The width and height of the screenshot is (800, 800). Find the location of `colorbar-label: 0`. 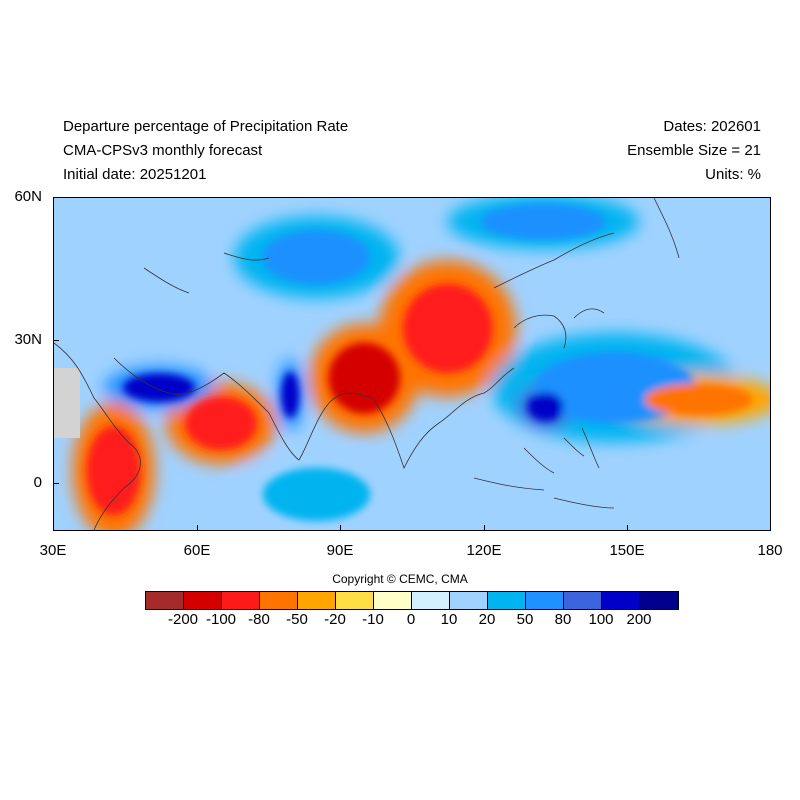

colorbar-label: 0 is located at coordinates (411, 619).